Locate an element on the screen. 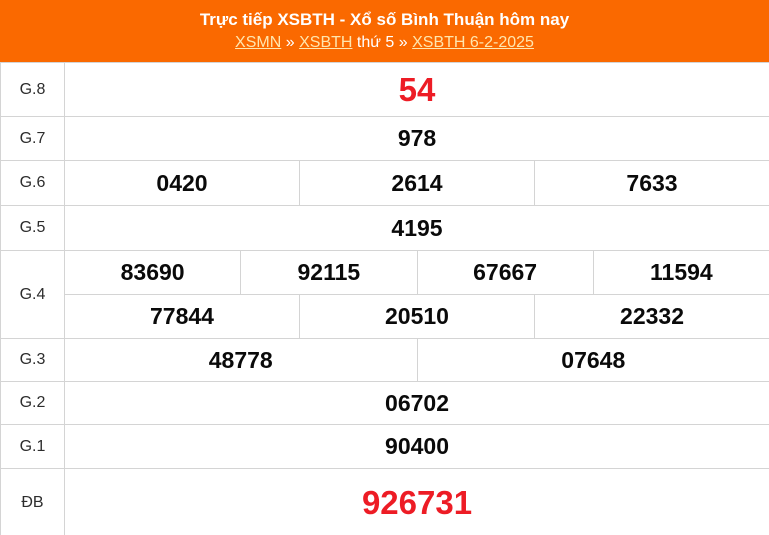 The image size is (769, 535). prize-value: 77844 is located at coordinates (182, 316).